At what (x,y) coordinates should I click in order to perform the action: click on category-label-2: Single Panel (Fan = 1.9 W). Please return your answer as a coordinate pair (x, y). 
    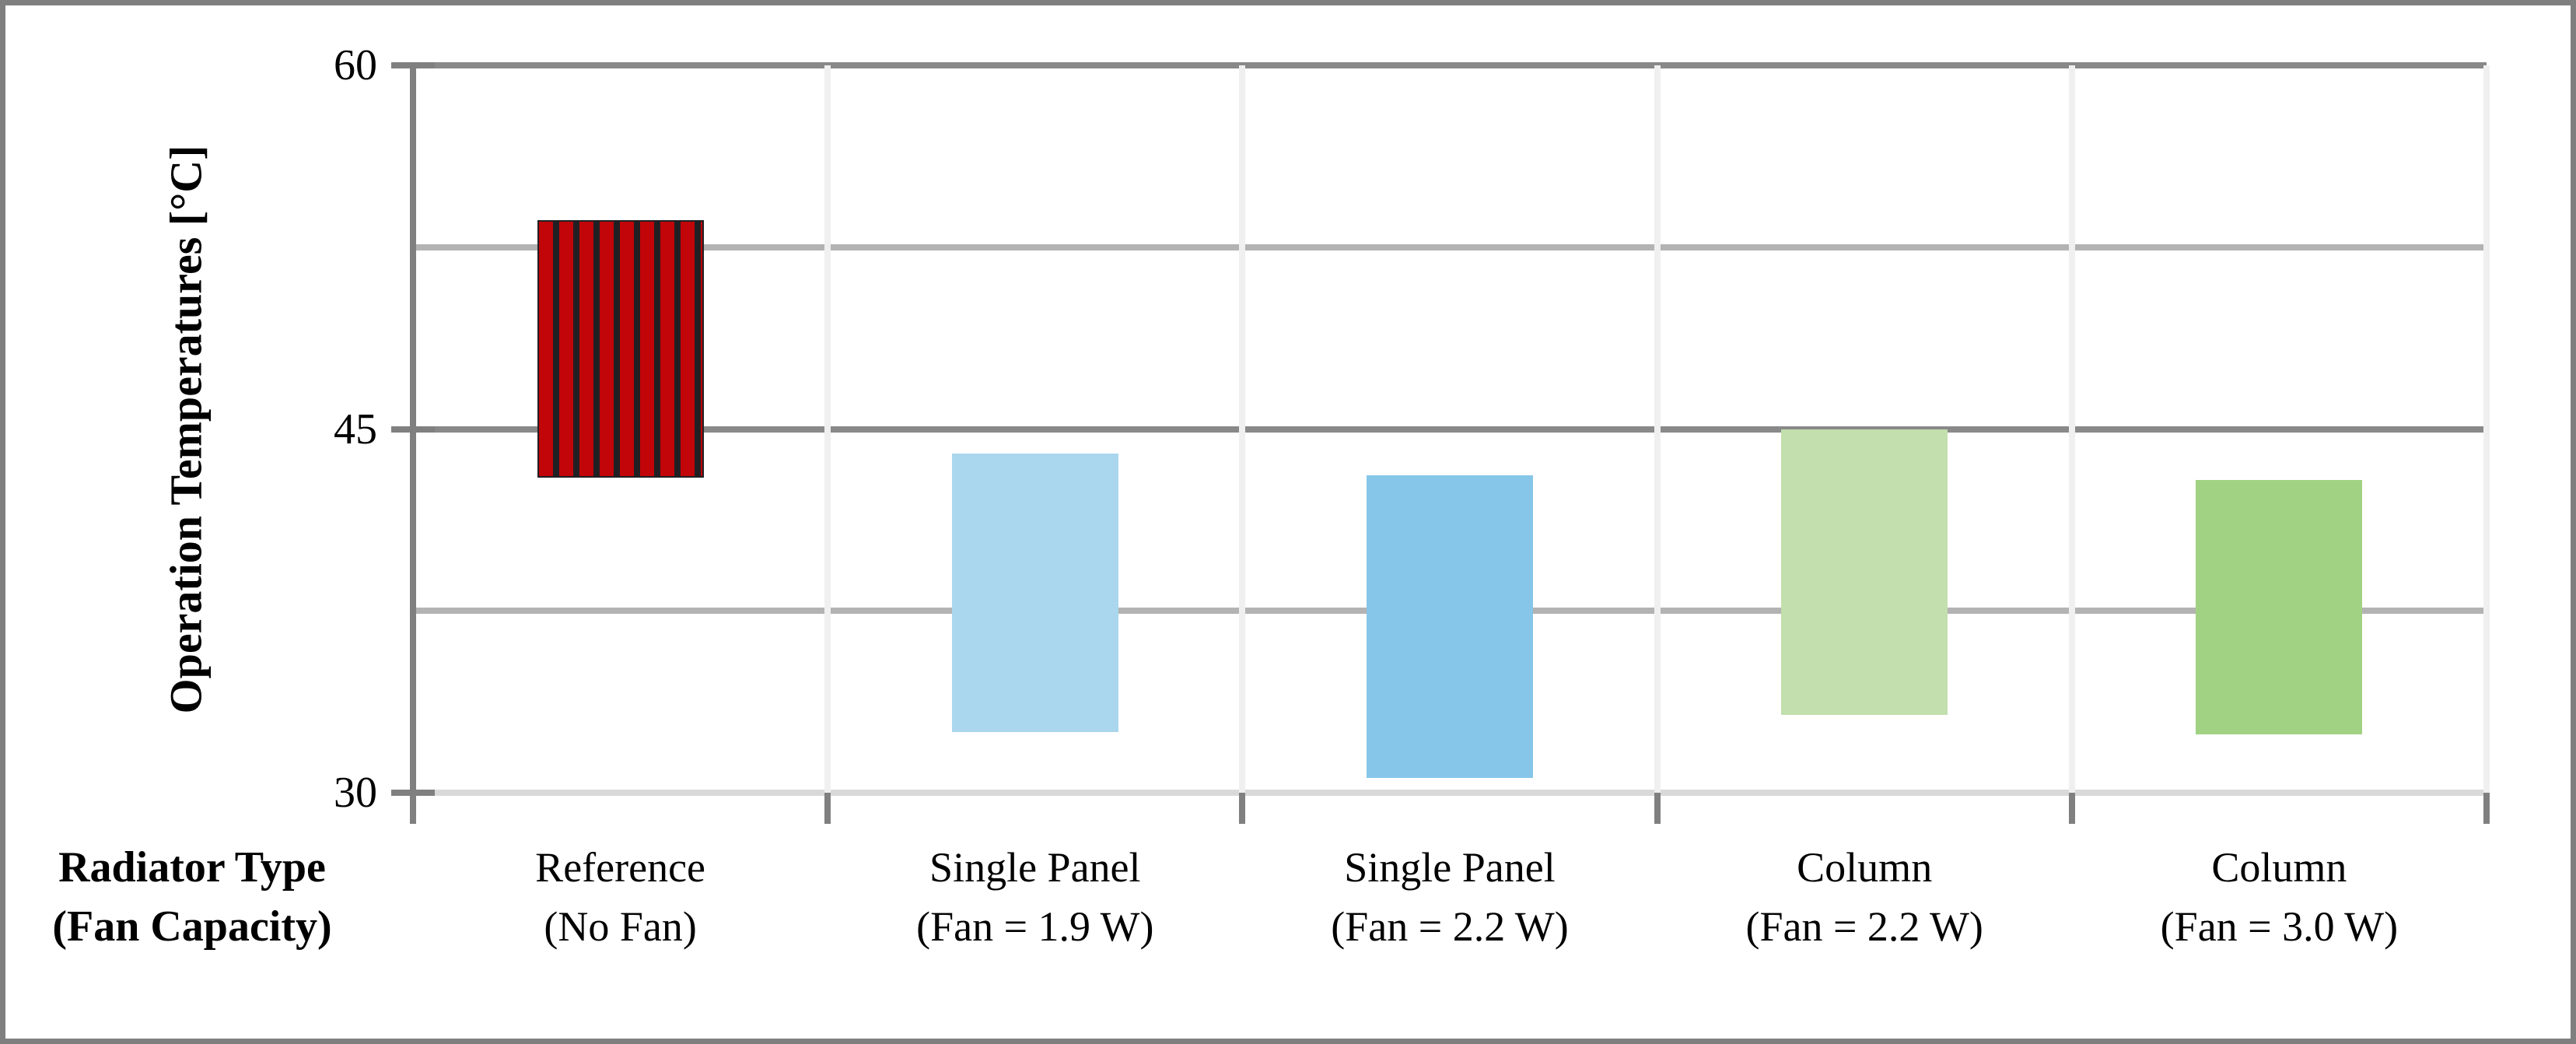
    Looking at the image, I should click on (1034, 897).